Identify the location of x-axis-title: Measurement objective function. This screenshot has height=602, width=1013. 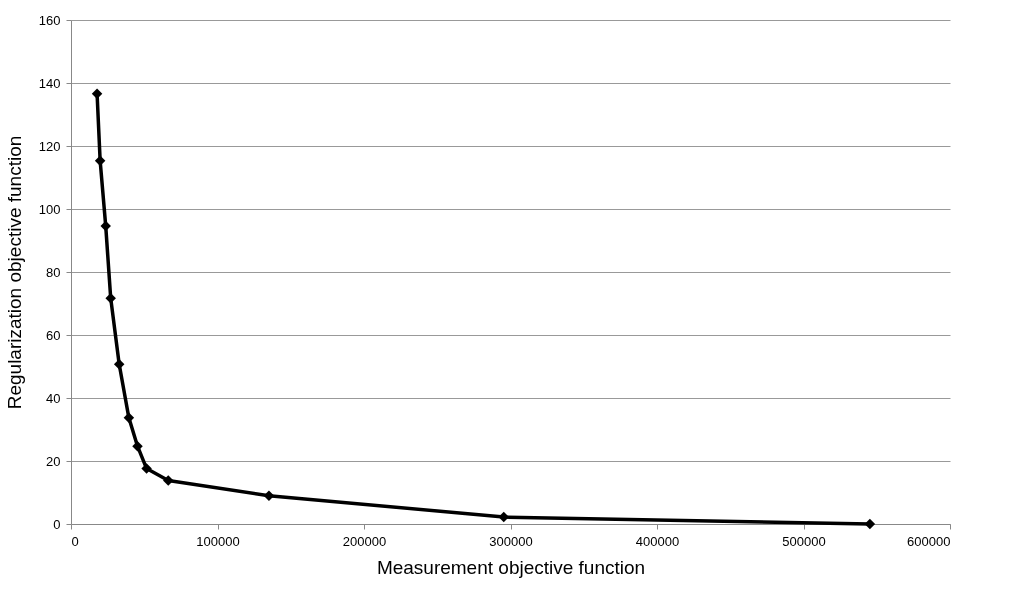
(511, 567).